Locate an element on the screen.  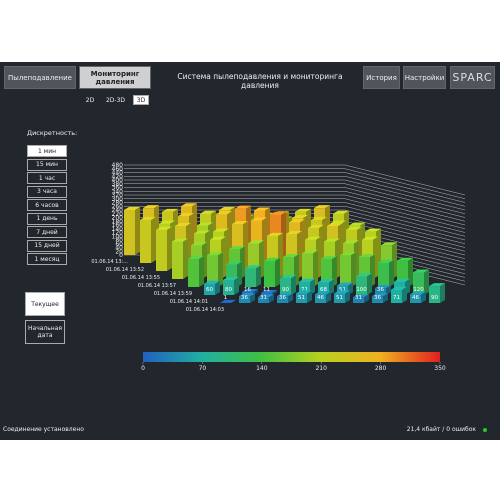
settings-button: Настройки is located at coordinates (424, 77).